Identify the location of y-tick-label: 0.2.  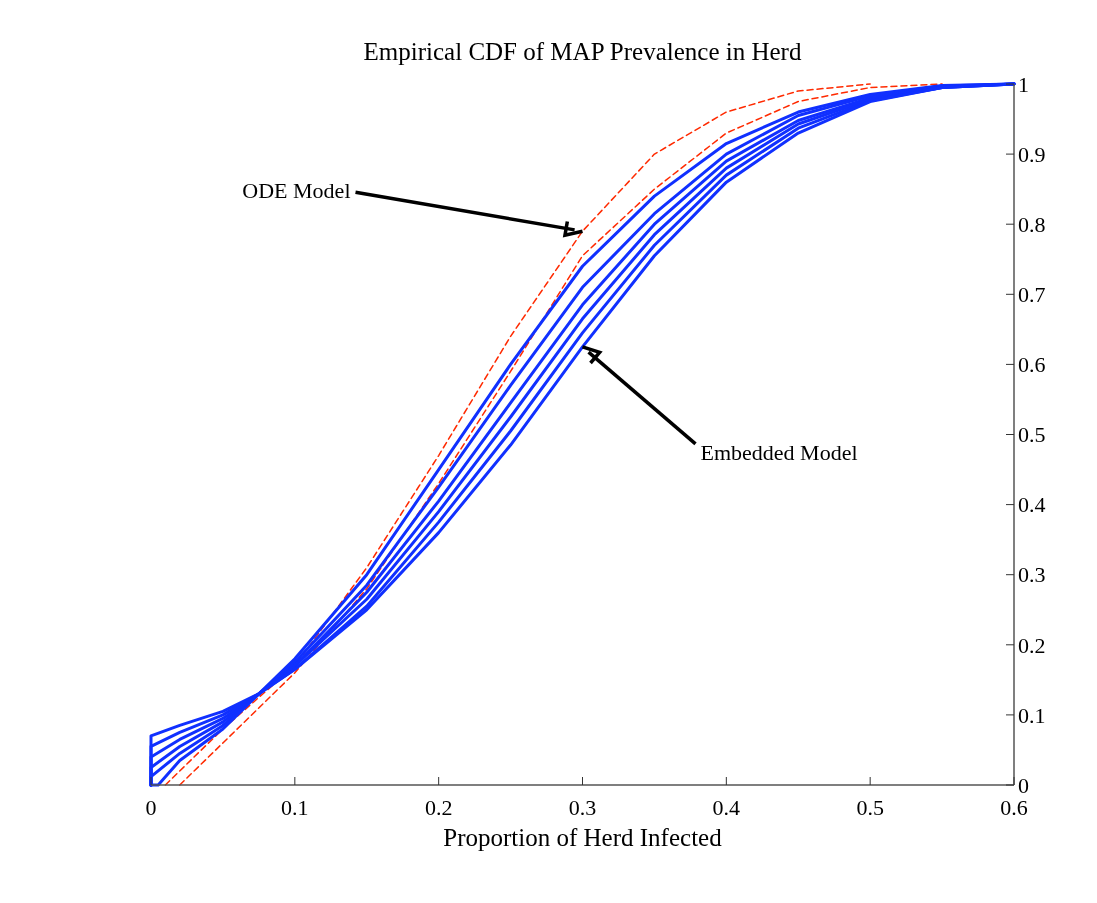
(1032, 645).